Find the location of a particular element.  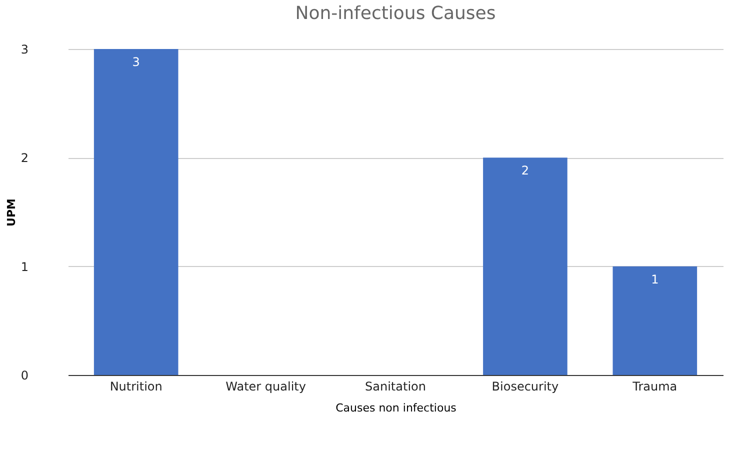

data-label: 1 is located at coordinates (655, 279).